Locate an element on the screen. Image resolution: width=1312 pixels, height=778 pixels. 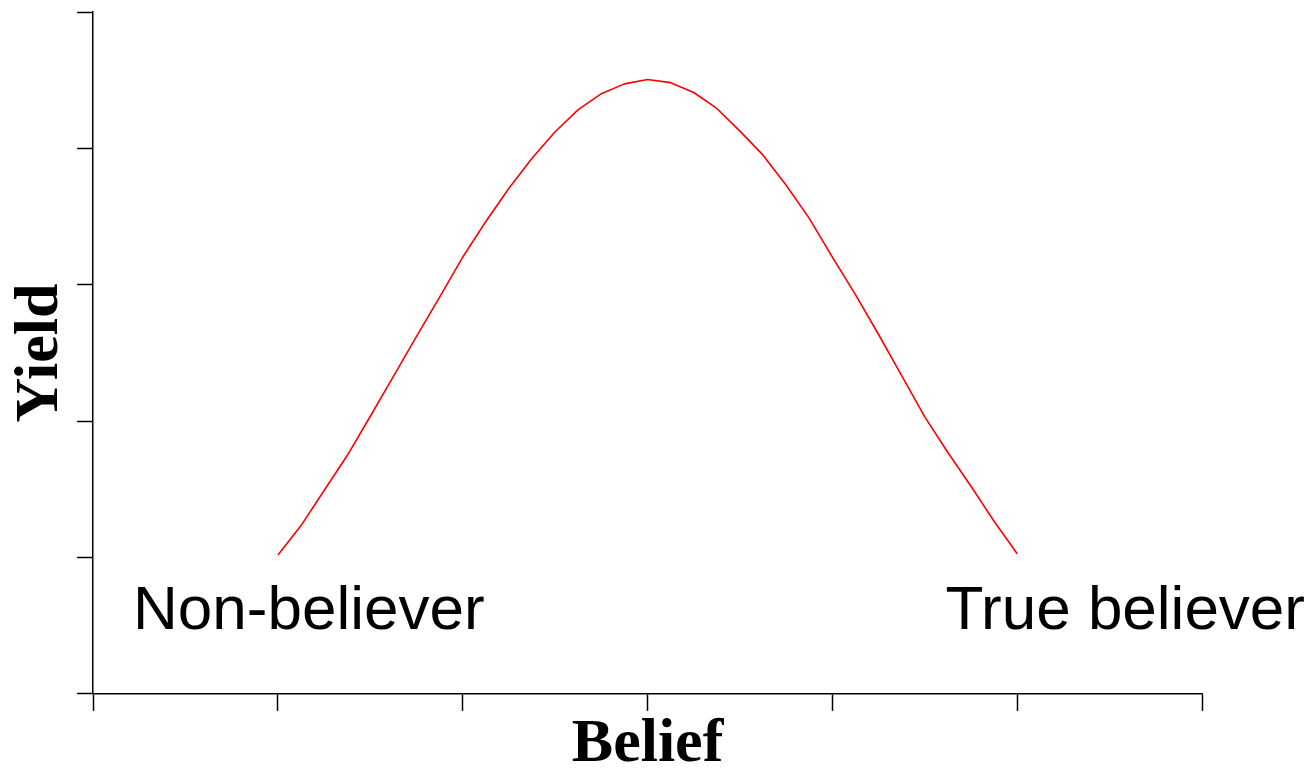
annotation: Non-believer is located at coordinates (309, 607).